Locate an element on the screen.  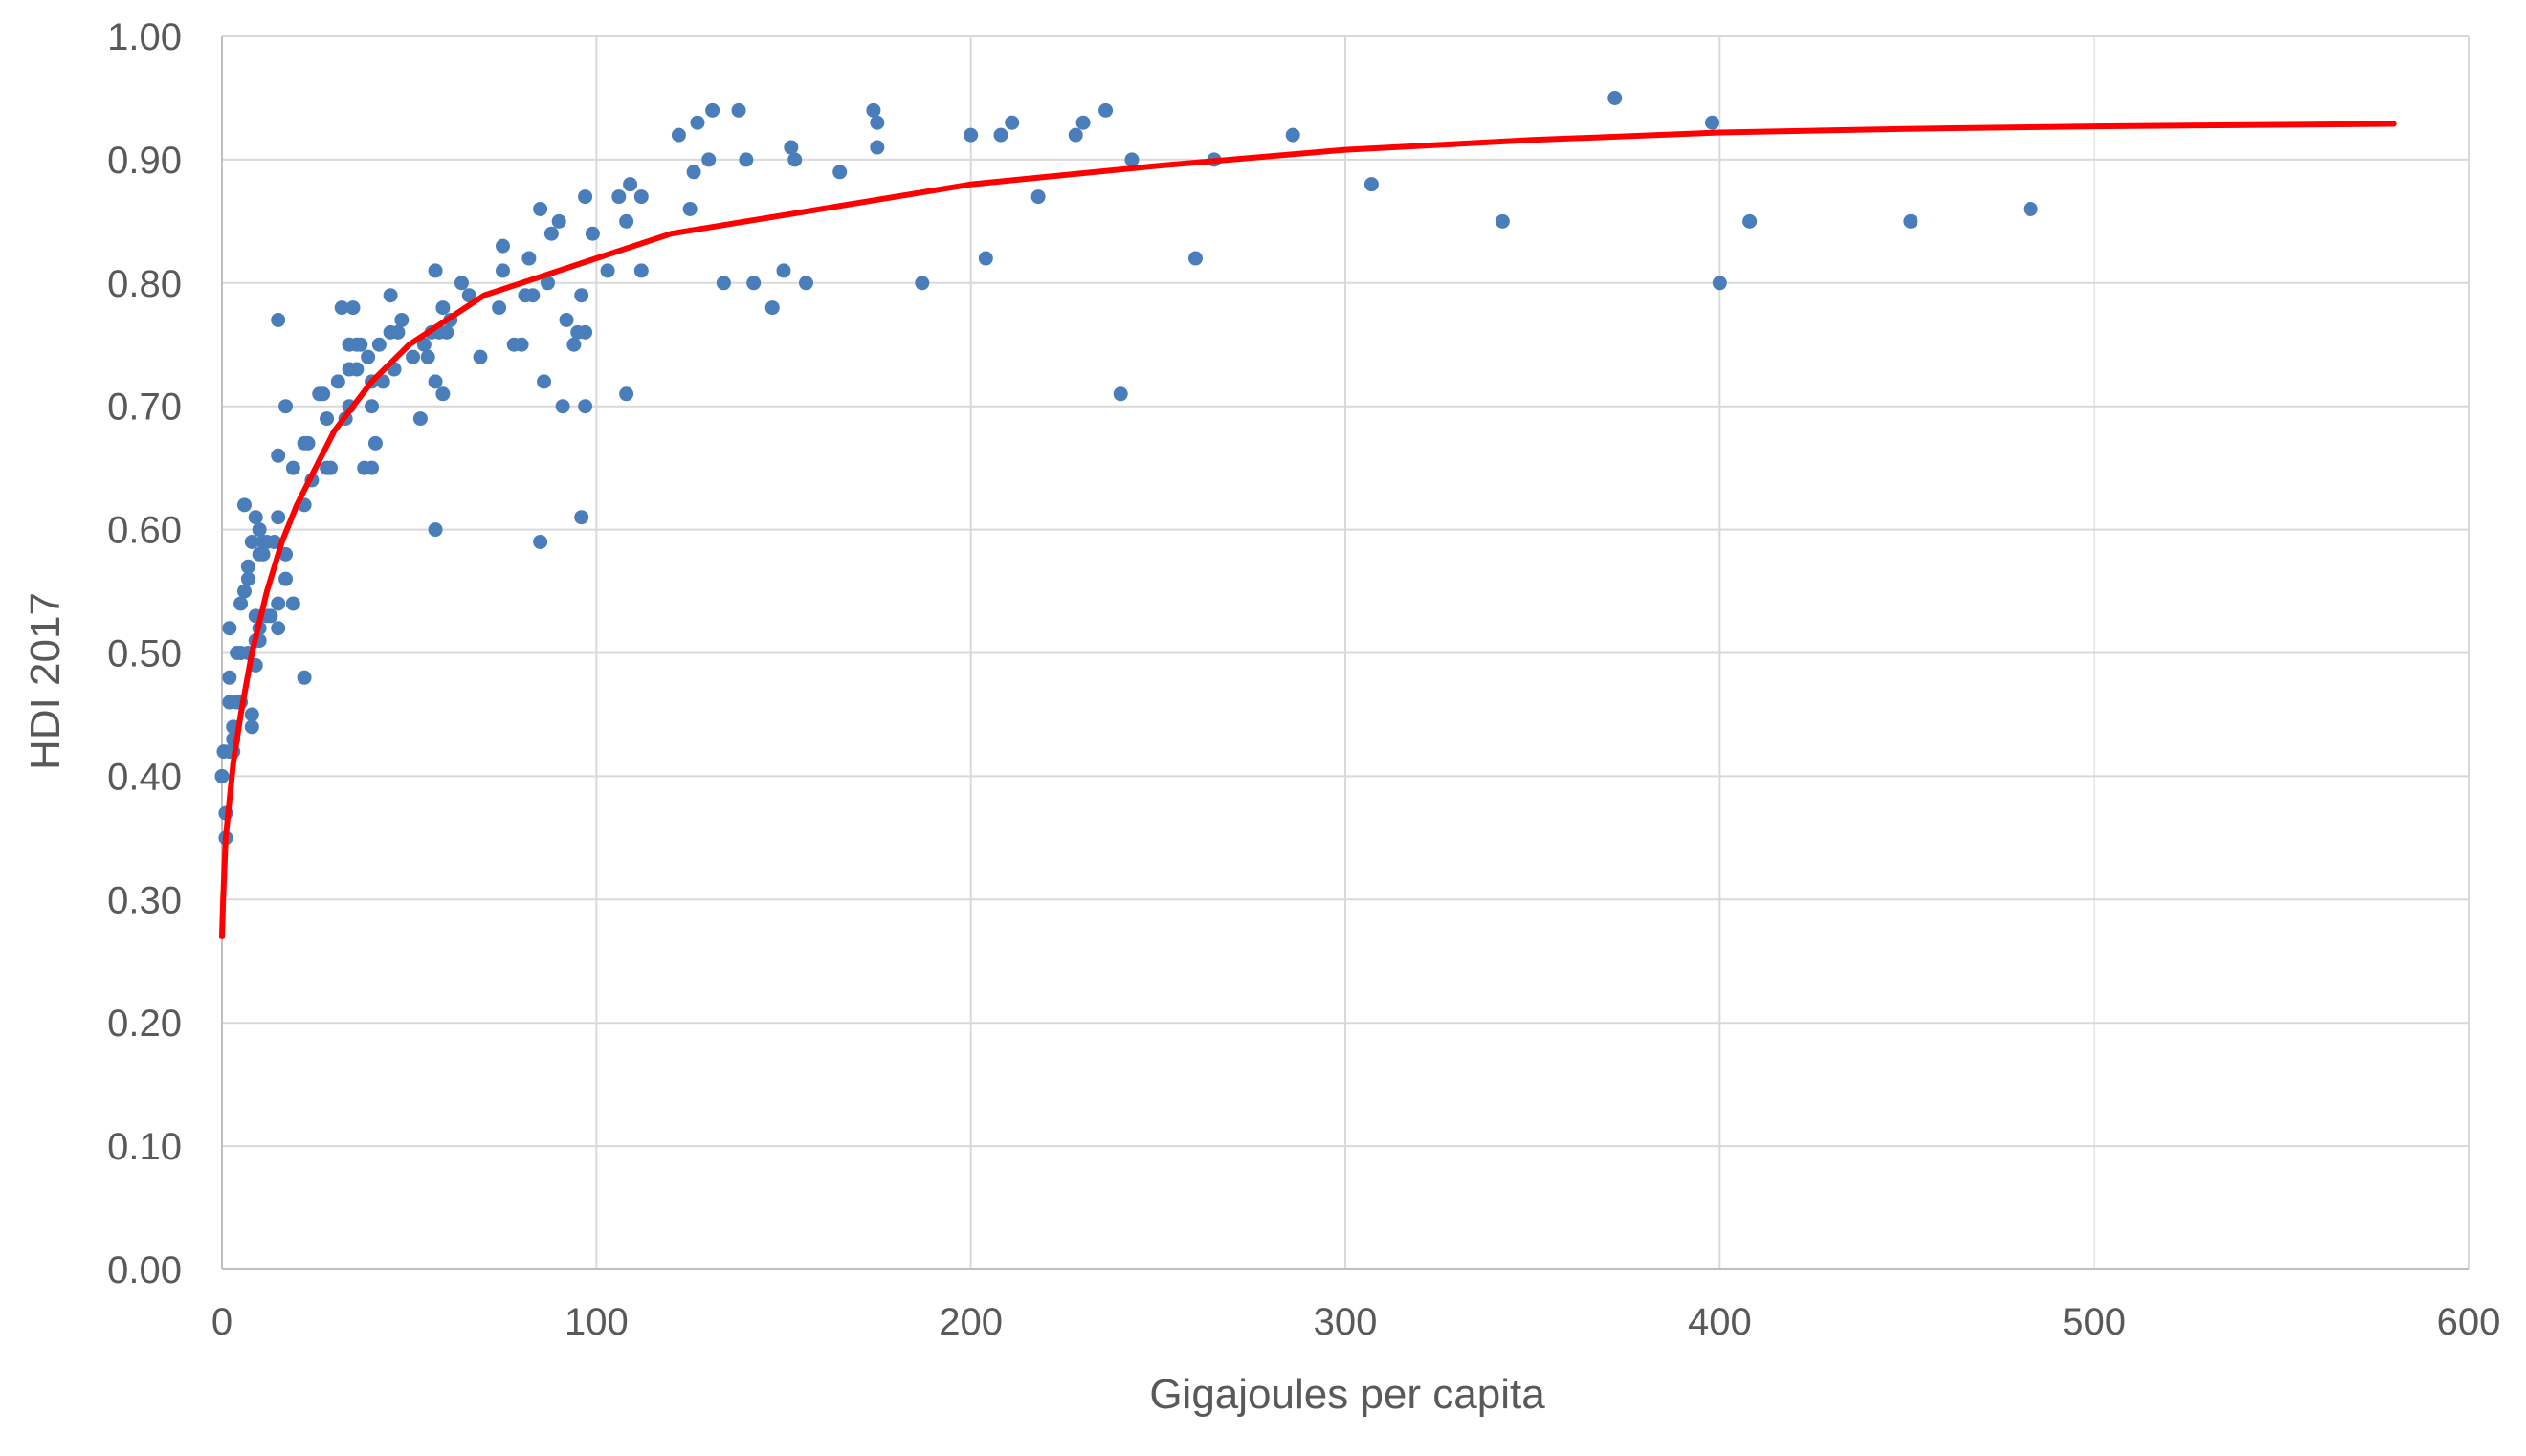
x-tick-label: 200 is located at coordinates (971, 1322).